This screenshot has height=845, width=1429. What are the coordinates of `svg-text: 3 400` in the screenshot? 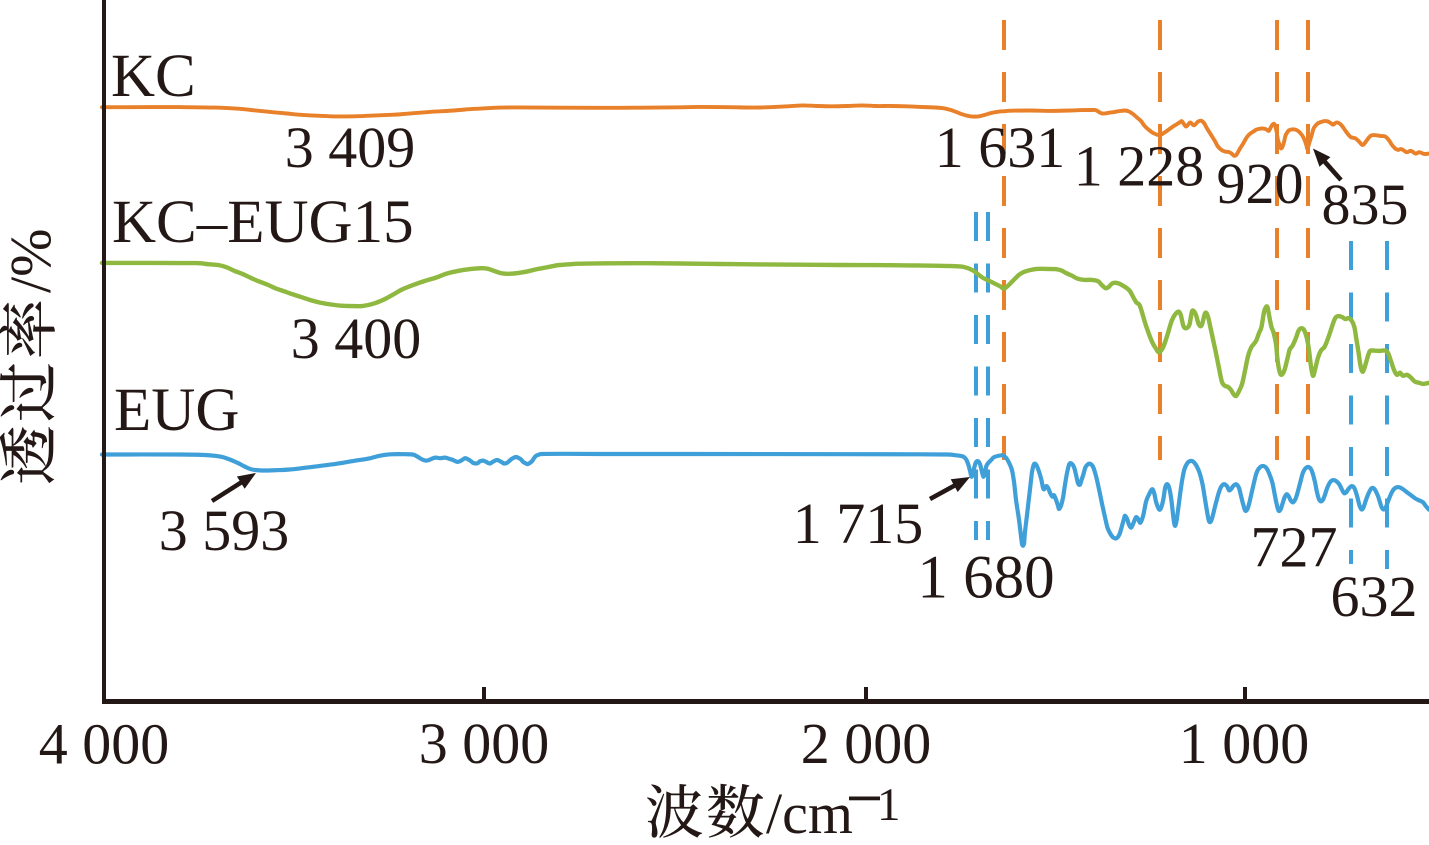 It's located at (356, 338).